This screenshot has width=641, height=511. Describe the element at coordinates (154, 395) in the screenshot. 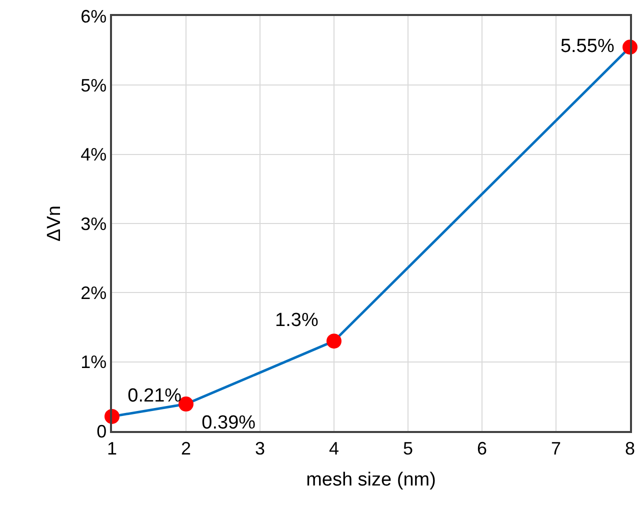

I see `data-label: 0.21%` at that location.